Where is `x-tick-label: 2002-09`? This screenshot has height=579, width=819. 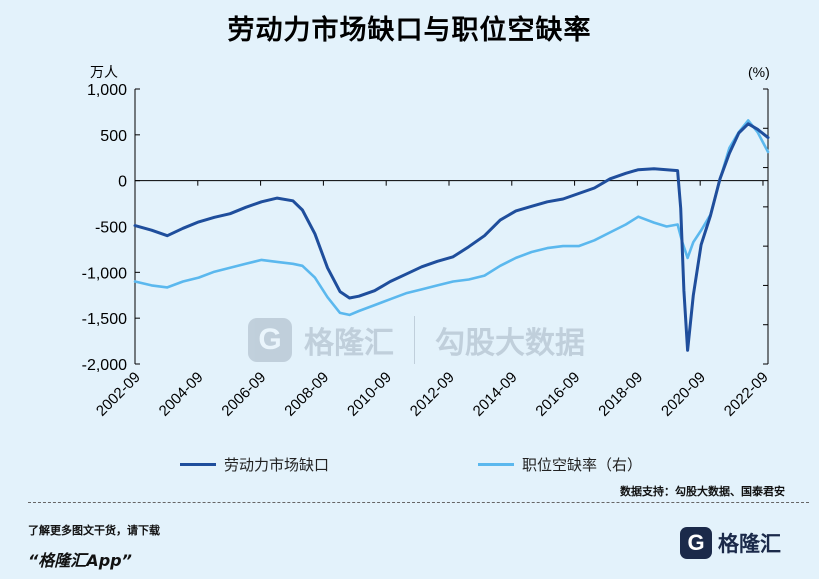 x-tick-label: 2002-09 is located at coordinates (118, 394).